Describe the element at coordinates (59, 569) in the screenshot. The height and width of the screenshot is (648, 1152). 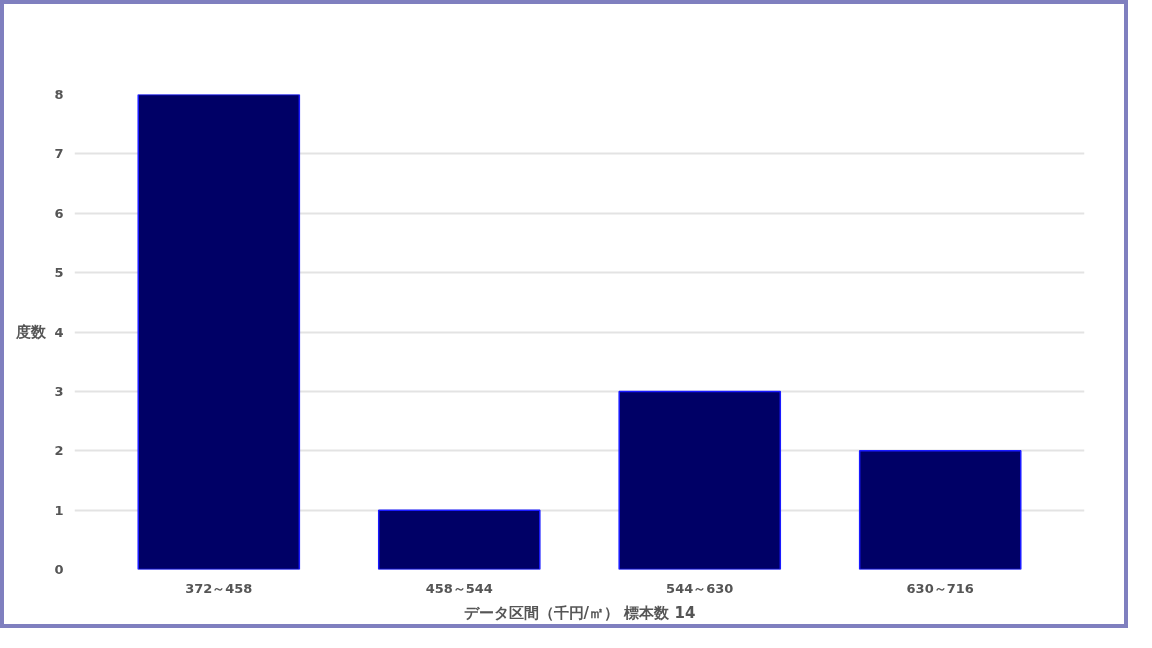
I see `y-tick-label: 0` at that location.